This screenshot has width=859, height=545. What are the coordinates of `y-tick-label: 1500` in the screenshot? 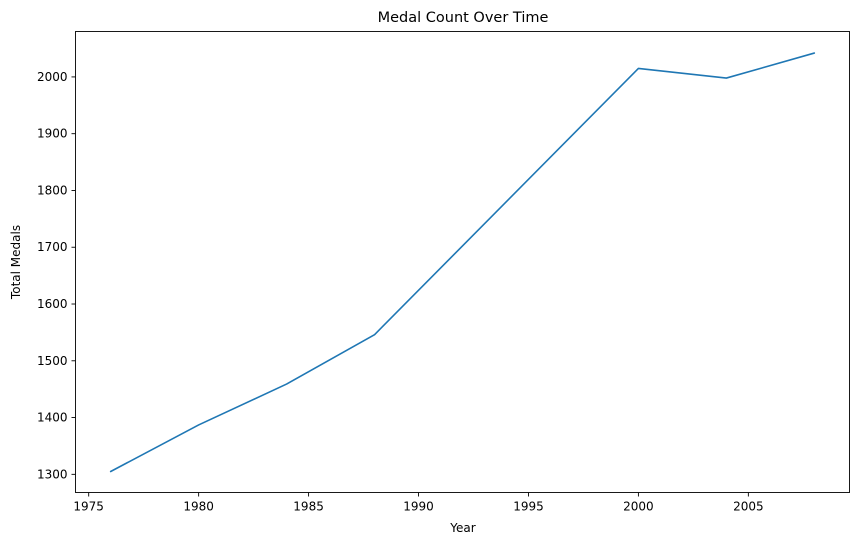 It's located at (52, 361).